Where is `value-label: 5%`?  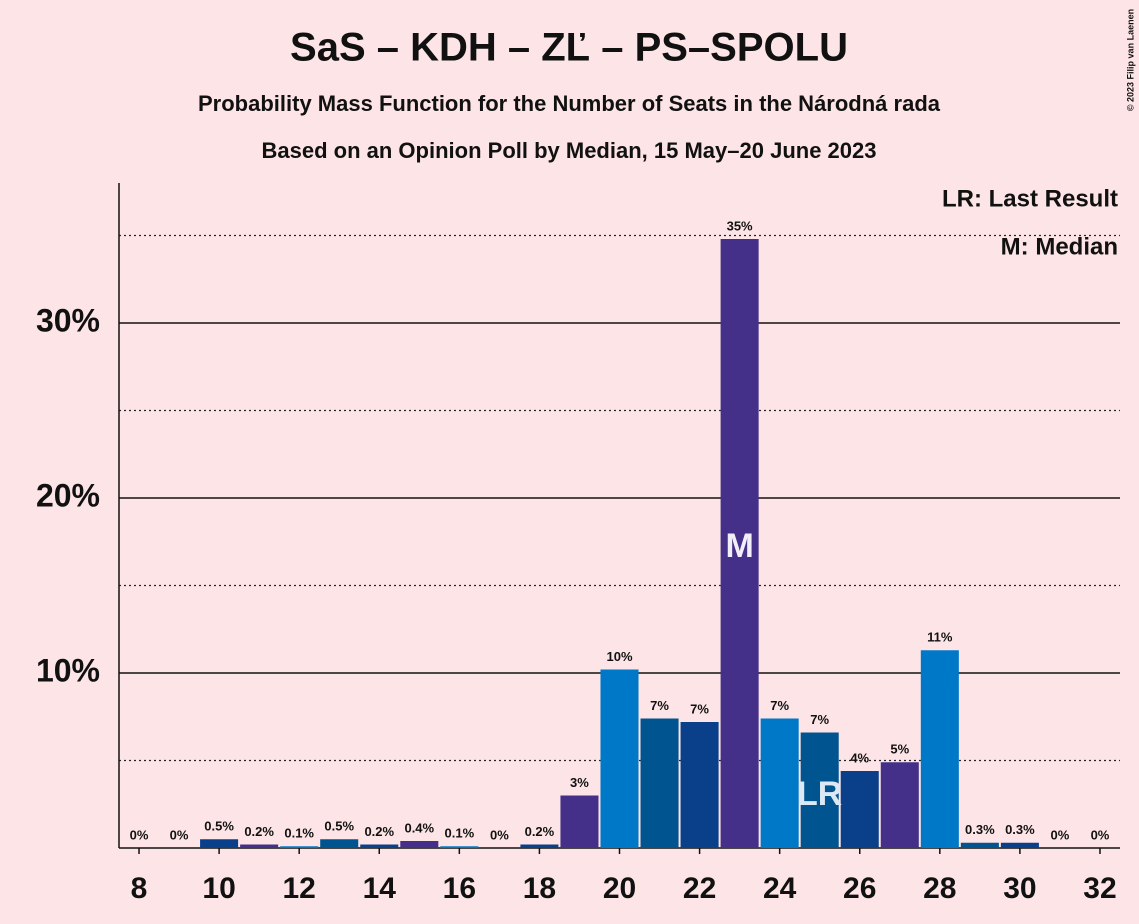 value-label: 5% is located at coordinates (899, 749).